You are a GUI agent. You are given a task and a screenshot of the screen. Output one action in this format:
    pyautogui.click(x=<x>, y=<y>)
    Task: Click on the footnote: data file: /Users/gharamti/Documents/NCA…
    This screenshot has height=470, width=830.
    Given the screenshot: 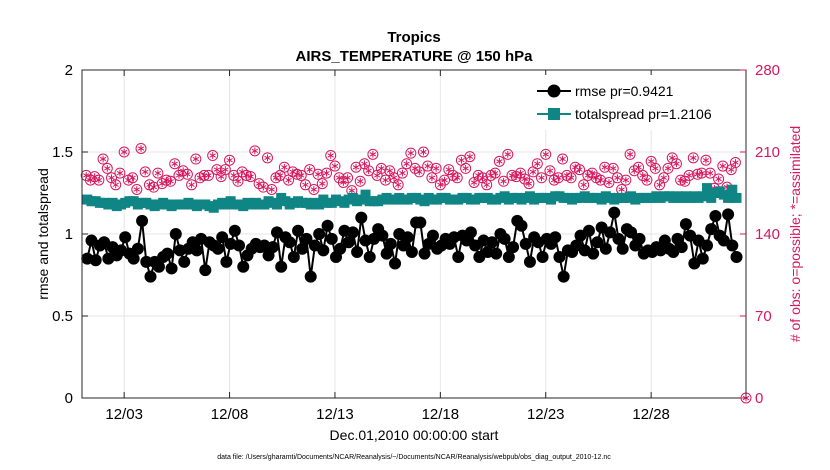 What is the action you would take?
    pyautogui.click(x=414, y=457)
    